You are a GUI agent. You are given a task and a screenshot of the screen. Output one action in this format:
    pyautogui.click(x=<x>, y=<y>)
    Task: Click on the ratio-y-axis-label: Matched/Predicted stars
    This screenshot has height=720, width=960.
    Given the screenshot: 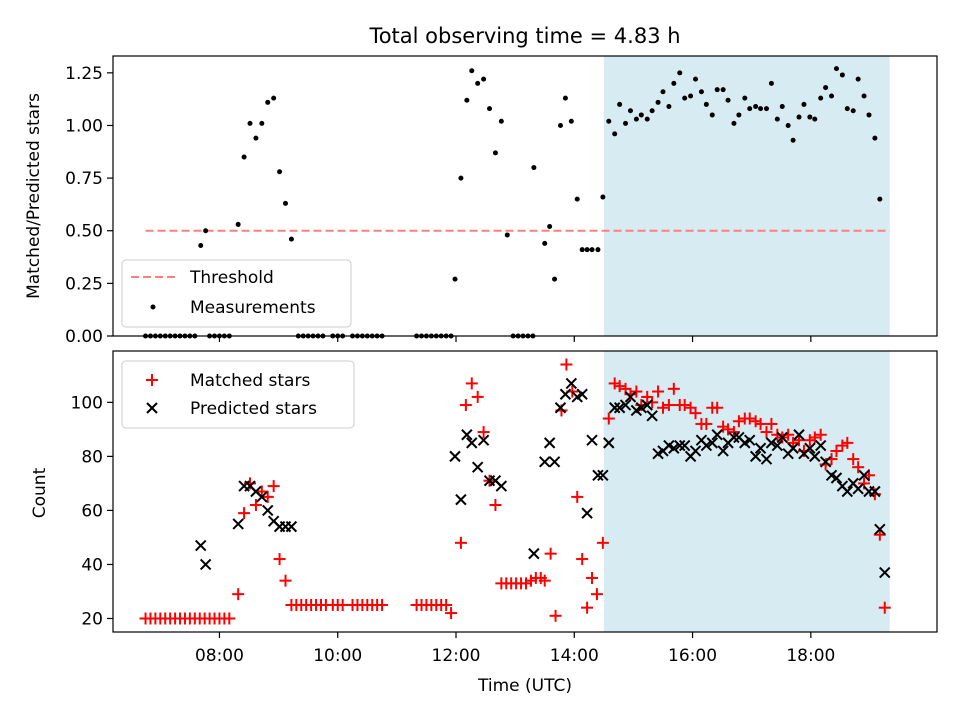 What is the action you would take?
    pyautogui.click(x=34, y=196)
    